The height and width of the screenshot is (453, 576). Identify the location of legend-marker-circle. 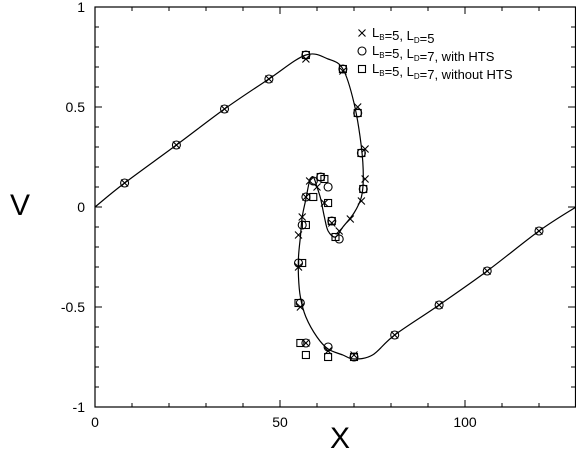
(362, 51).